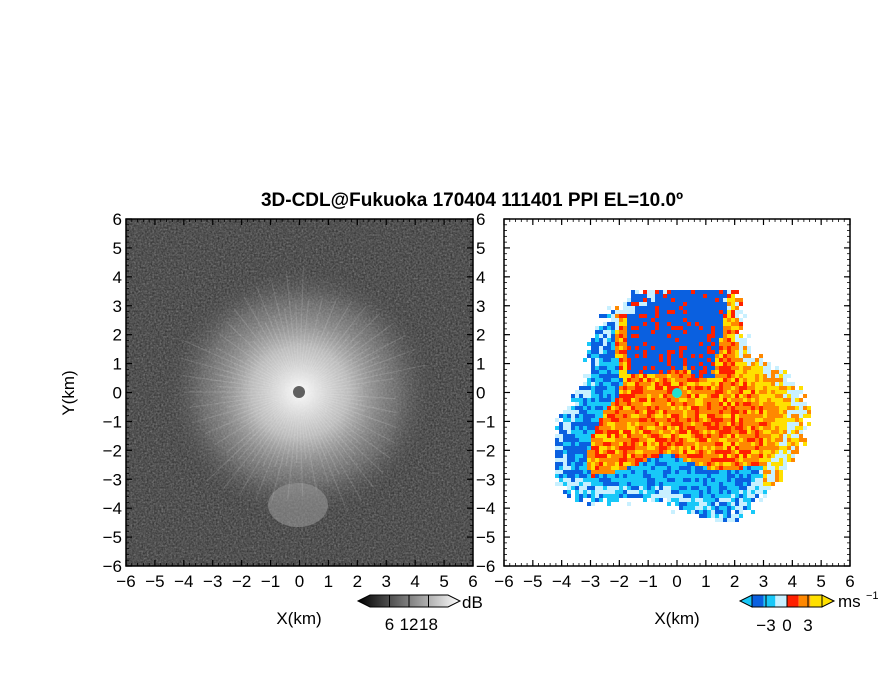 The width and height of the screenshot is (880, 680). I want to click on y-tick-label: 2, so click(117, 335).